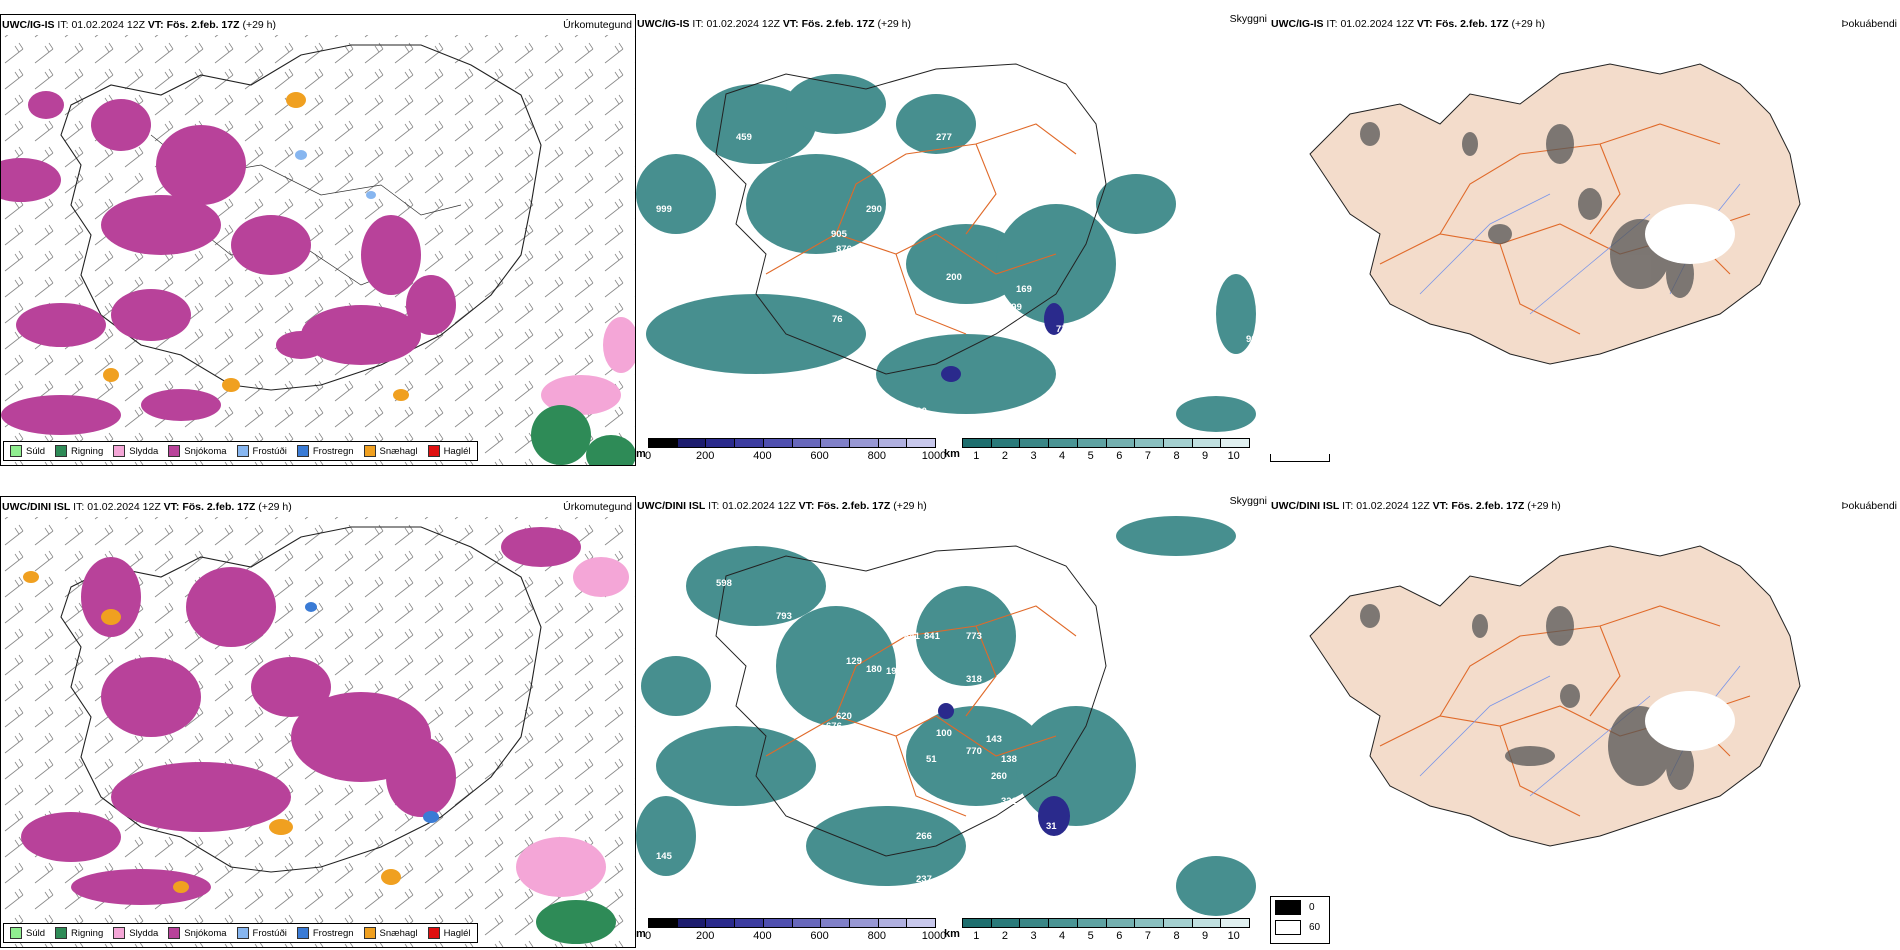 This screenshot has width=1900, height=950. I want to click on precip-legend-item: Haglél, so click(449, 451).